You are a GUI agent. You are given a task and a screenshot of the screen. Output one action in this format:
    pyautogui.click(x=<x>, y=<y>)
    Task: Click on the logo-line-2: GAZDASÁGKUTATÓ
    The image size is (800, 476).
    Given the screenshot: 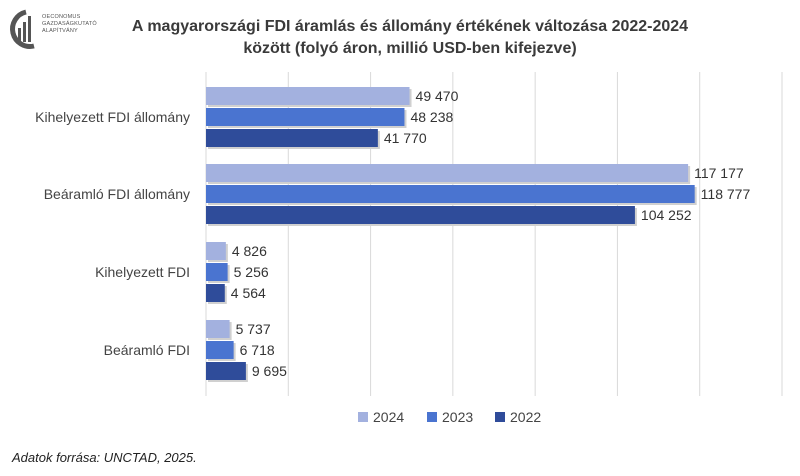 What is the action you would take?
    pyautogui.click(x=69, y=24)
    